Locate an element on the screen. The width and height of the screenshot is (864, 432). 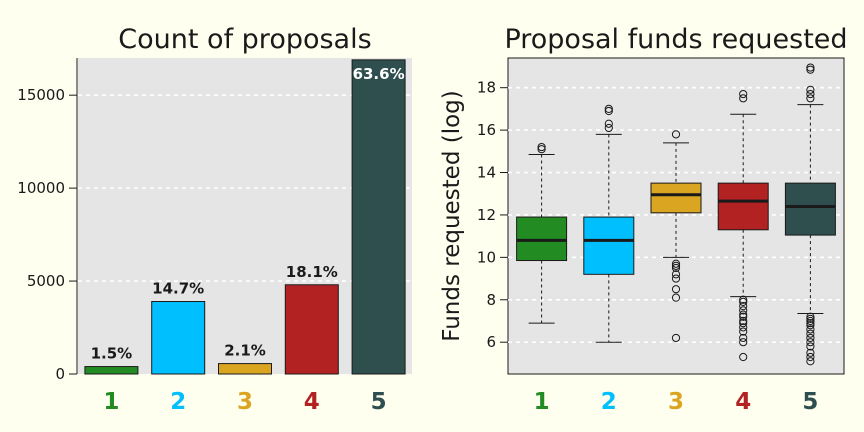
bar-data-label: 14.7% is located at coordinates (178, 289).